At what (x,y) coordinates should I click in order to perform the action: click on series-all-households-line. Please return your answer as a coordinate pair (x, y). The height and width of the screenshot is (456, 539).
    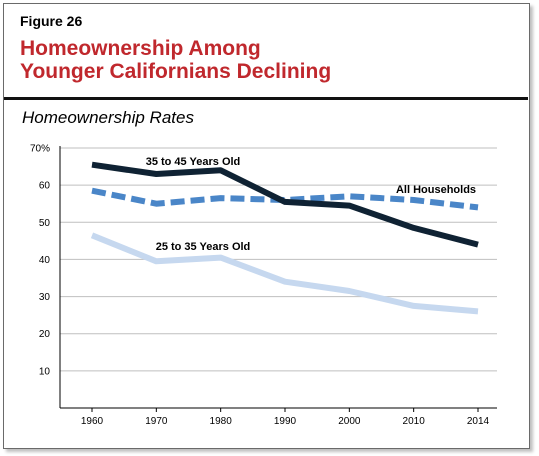
    Looking at the image, I should click on (285, 199).